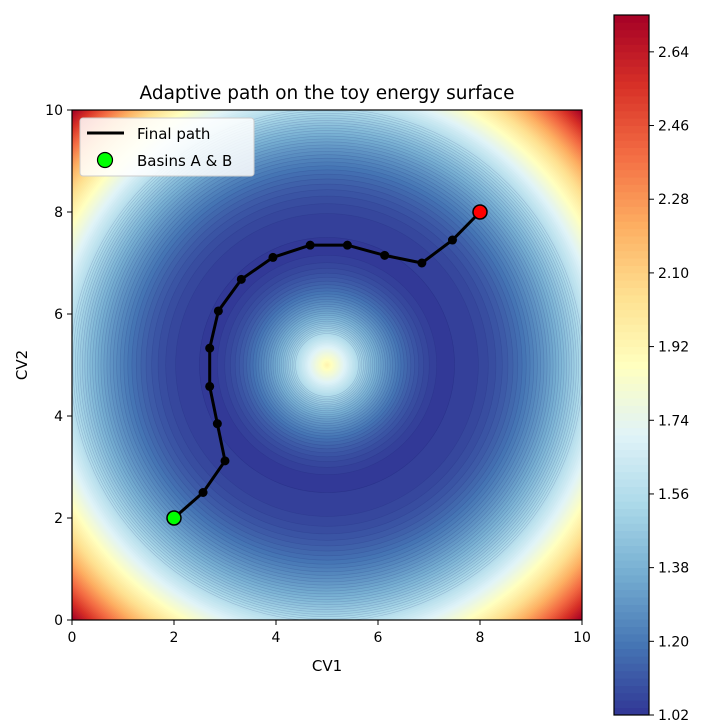 This screenshot has height=723, width=703. I want to click on legend: Final path Basins A & B, so click(167, 147).